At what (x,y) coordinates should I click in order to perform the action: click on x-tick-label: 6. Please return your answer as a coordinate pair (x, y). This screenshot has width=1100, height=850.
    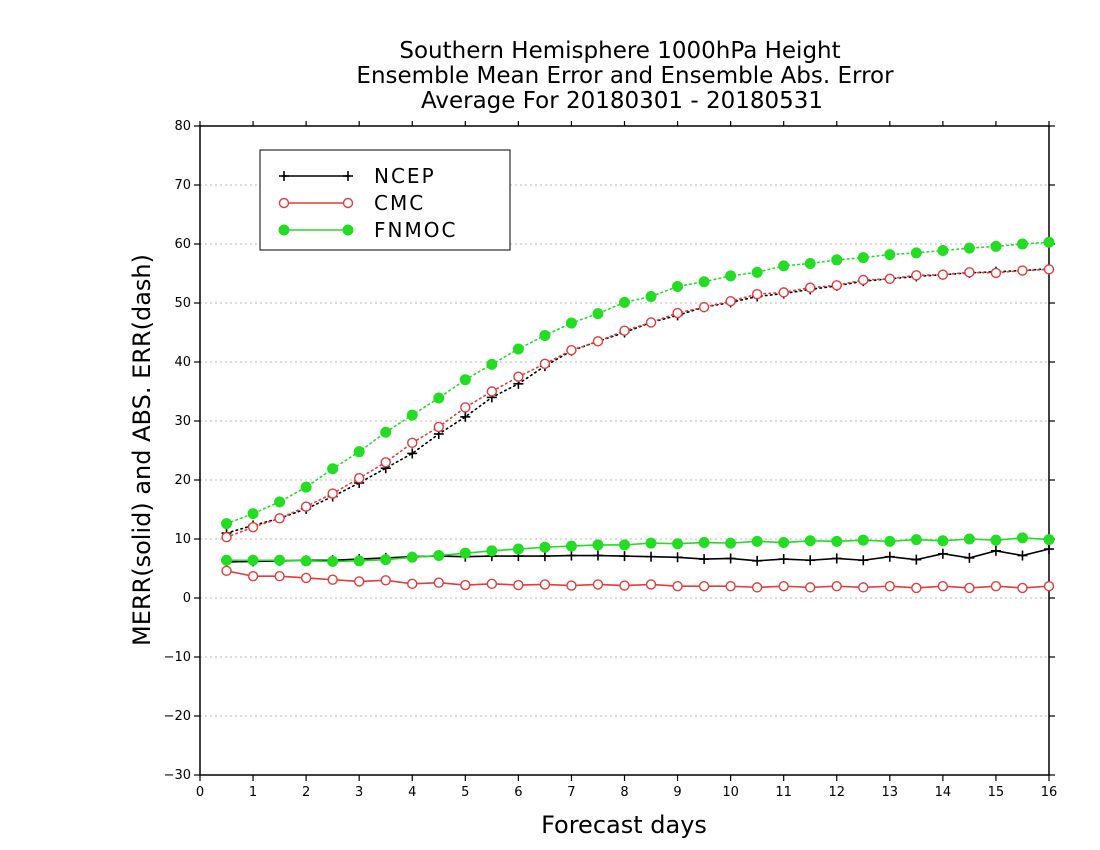
    Looking at the image, I should click on (518, 792).